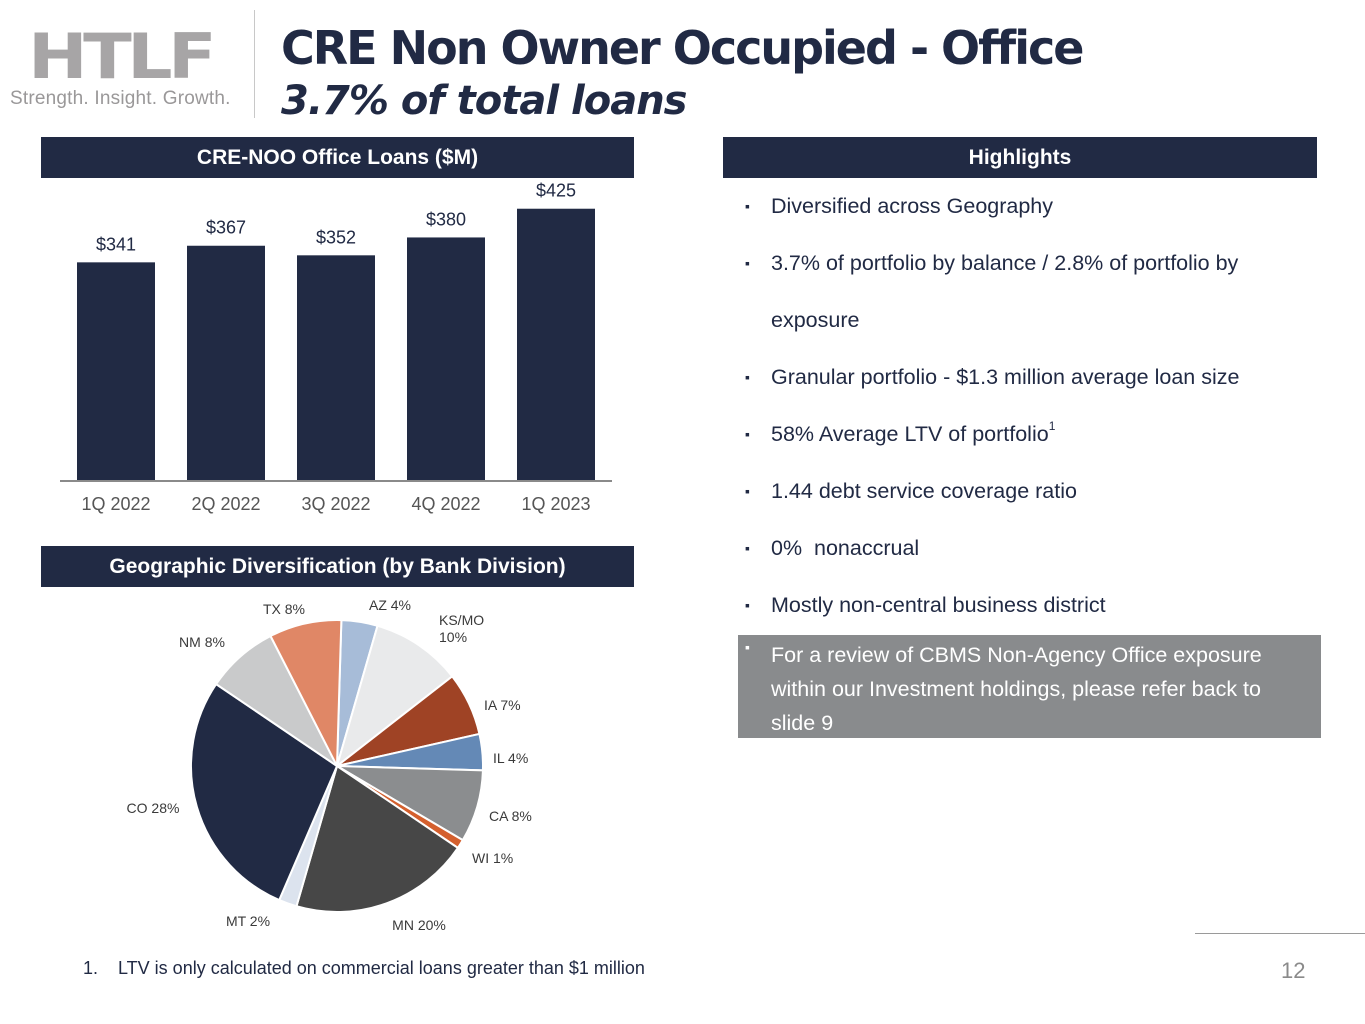 The image size is (1365, 1024). Describe the element at coordinates (390, 605) in the screenshot. I see `pie-label: AZ 4%` at that location.